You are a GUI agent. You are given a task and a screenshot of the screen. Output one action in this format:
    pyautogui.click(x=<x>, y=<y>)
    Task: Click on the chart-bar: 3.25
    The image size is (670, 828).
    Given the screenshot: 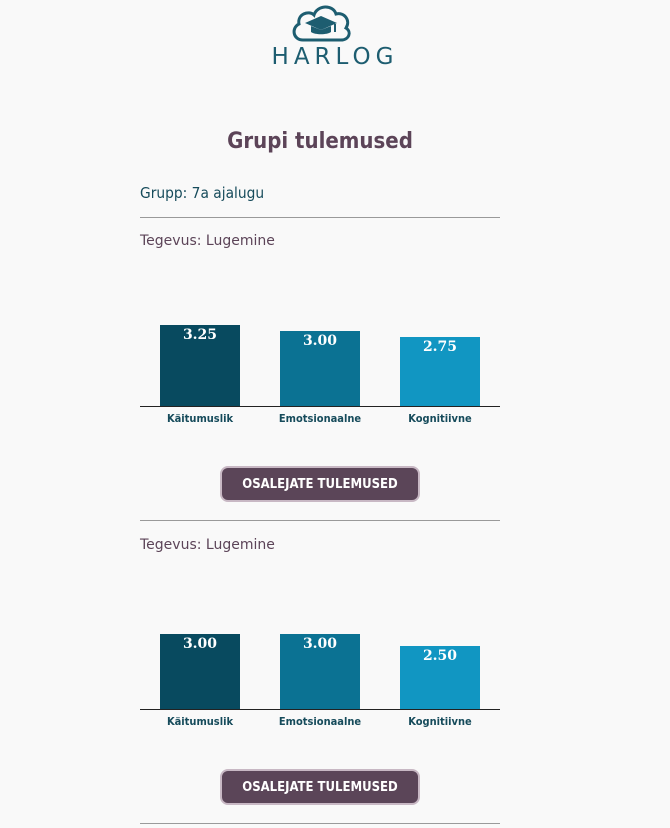 What is the action you would take?
    pyautogui.click(x=200, y=365)
    